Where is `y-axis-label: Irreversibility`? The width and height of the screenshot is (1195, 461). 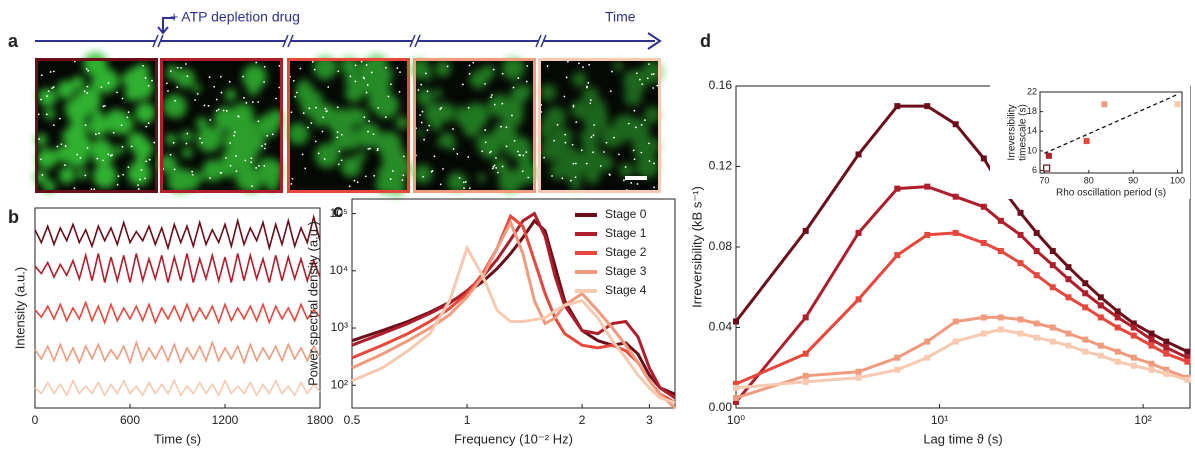 y-axis-label: Irreversibility is located at coordinates (1012, 132).